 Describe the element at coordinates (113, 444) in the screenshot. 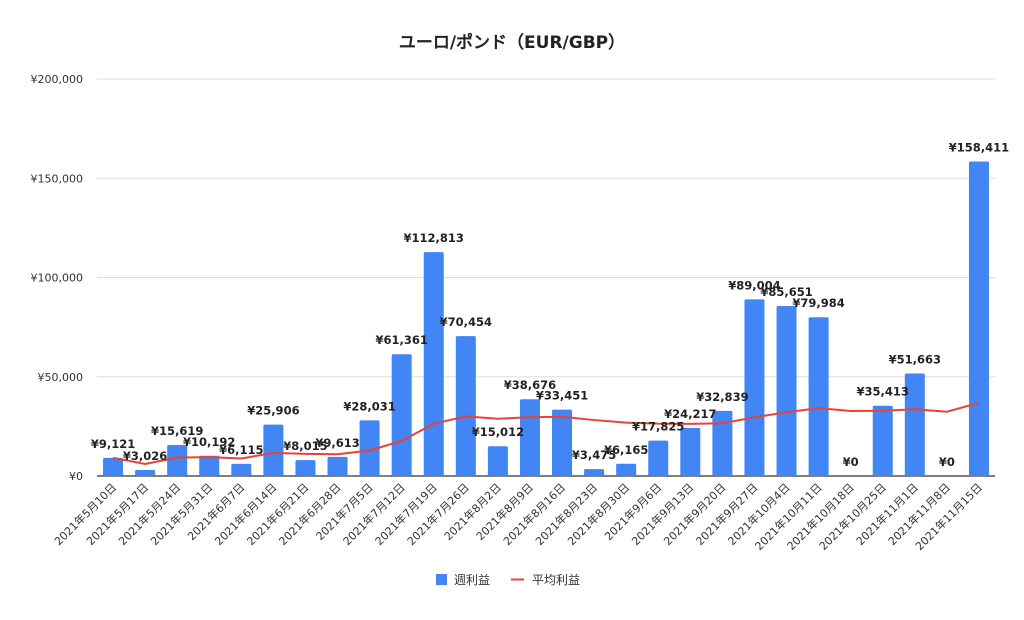

I see `data-label: ¥9,121` at that location.